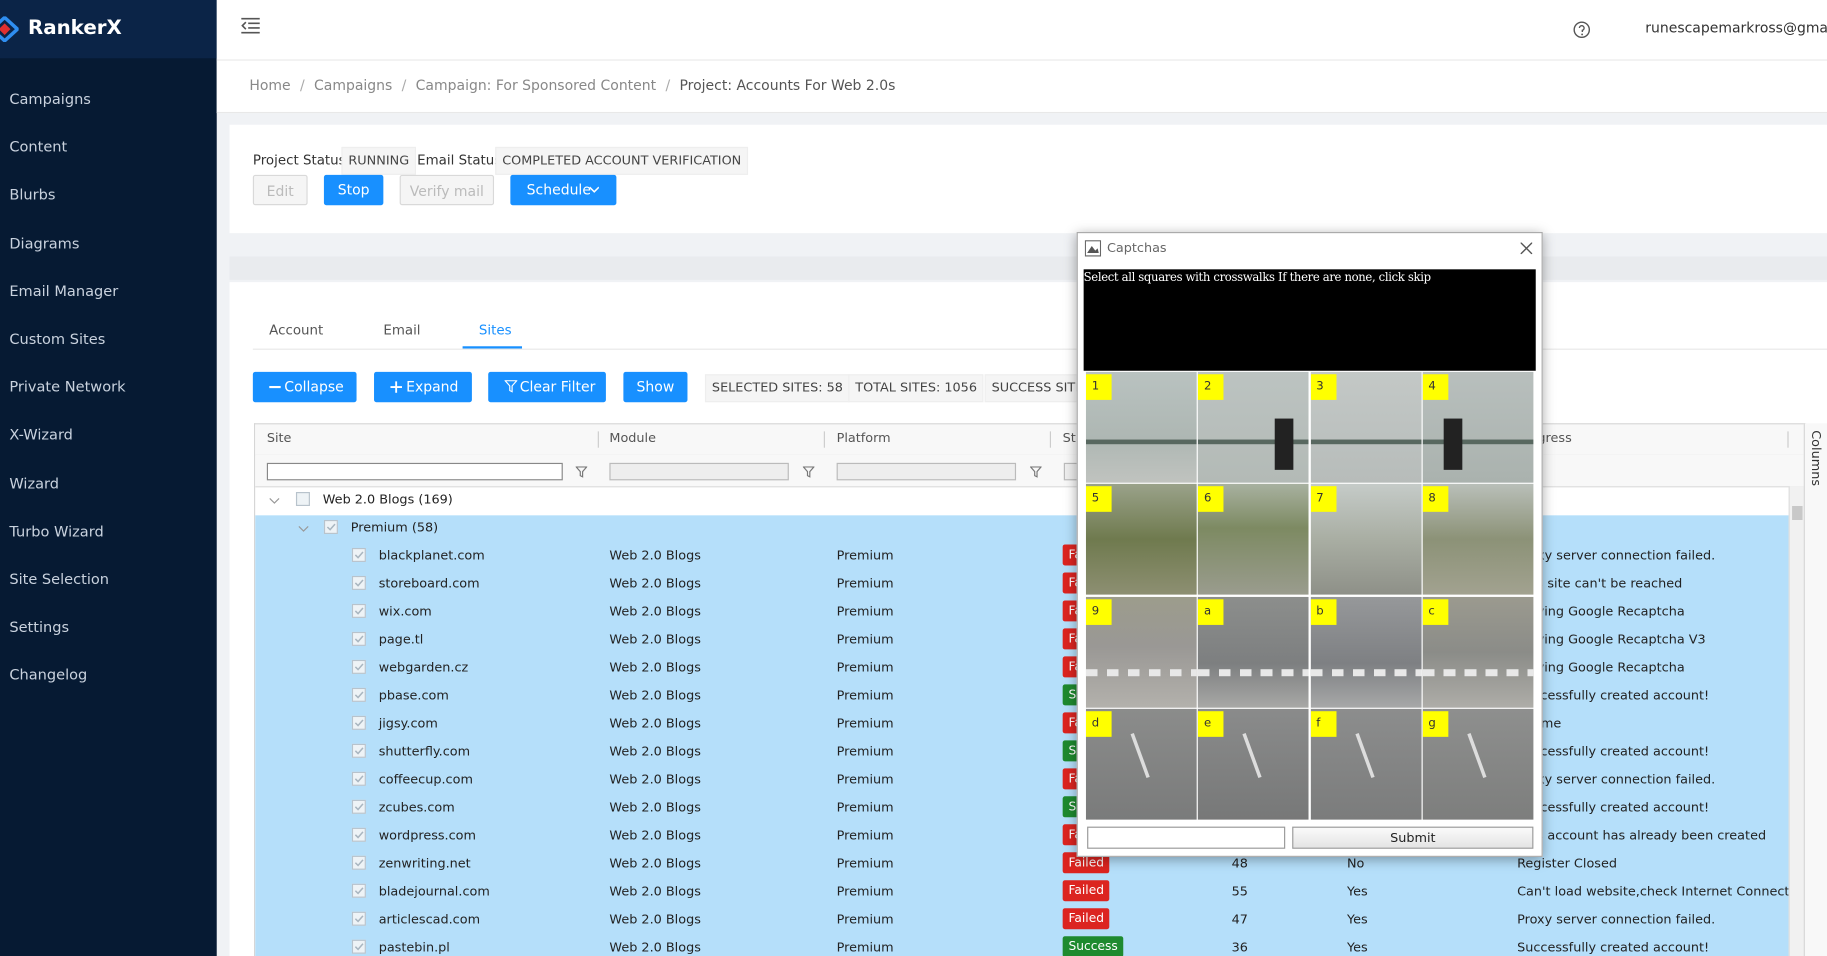 This screenshot has height=956, width=1827. Describe the element at coordinates (1186, 837) in the screenshot. I see `captcha-input` at that location.